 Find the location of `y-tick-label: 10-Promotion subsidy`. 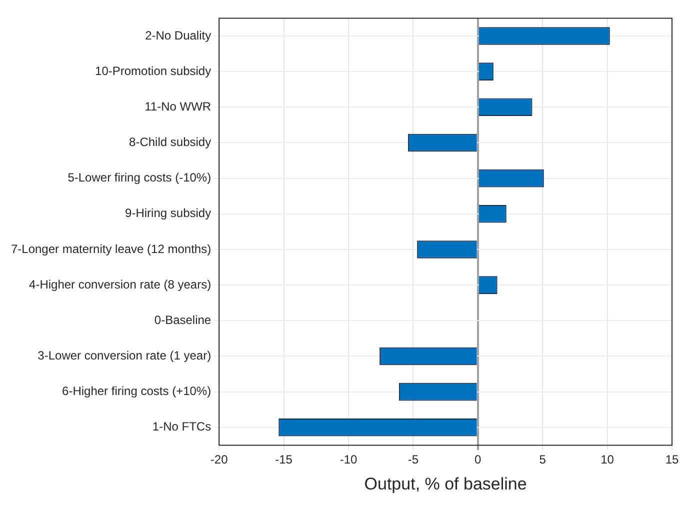

y-tick-label: 10-Promotion subsidy is located at coordinates (153, 71).